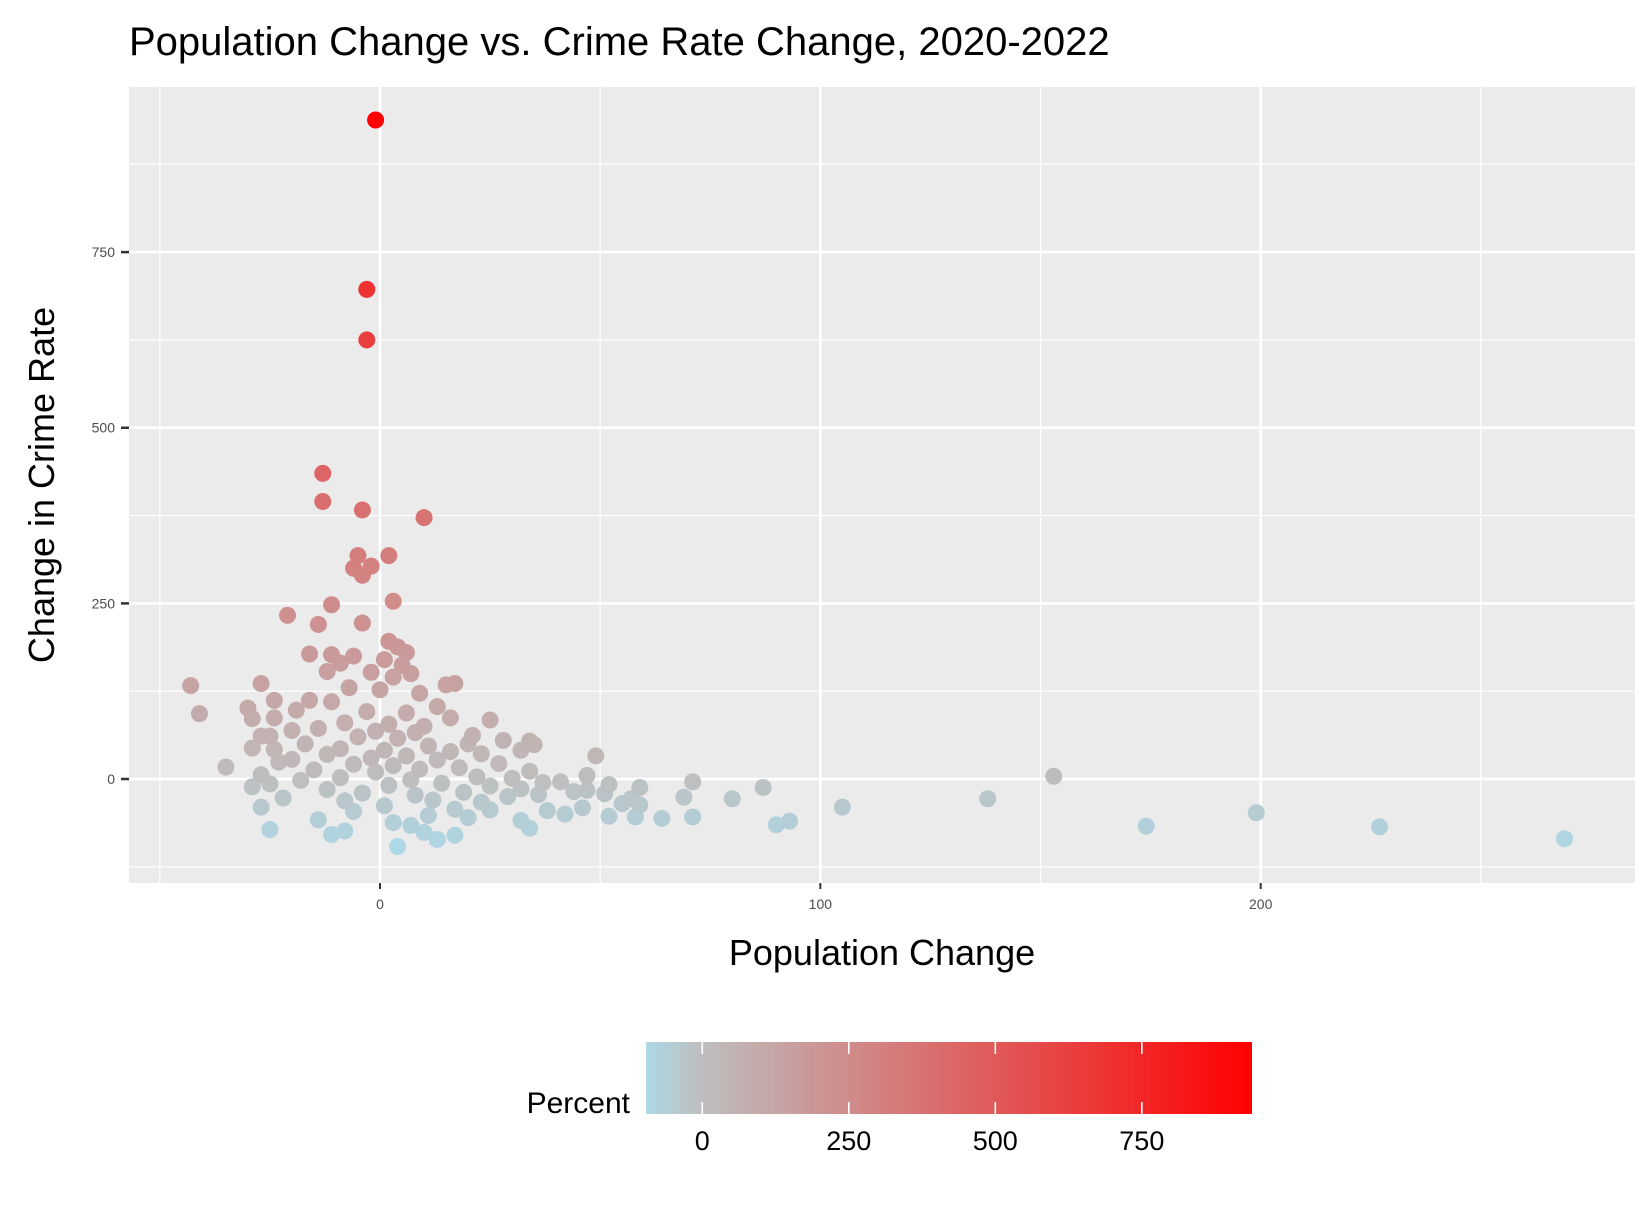 This screenshot has width=1650, height=1205. Describe the element at coordinates (41, 485) in the screenshot. I see `y-axis-title: Change in Crime Rate` at that location.